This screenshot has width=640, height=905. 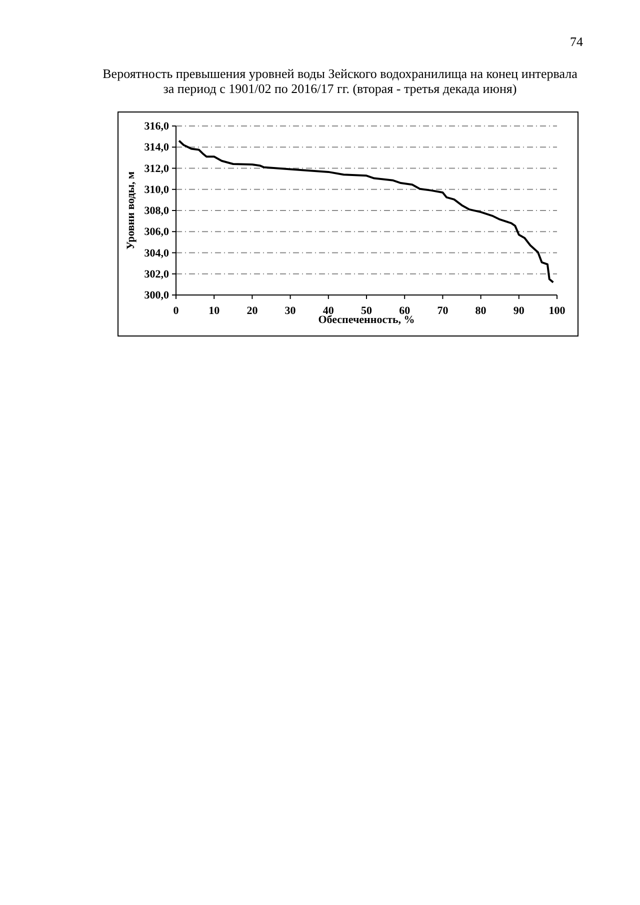 What do you see at coordinates (157, 148) in the screenshot?
I see `y-tick-label: 314,0` at bounding box center [157, 148].